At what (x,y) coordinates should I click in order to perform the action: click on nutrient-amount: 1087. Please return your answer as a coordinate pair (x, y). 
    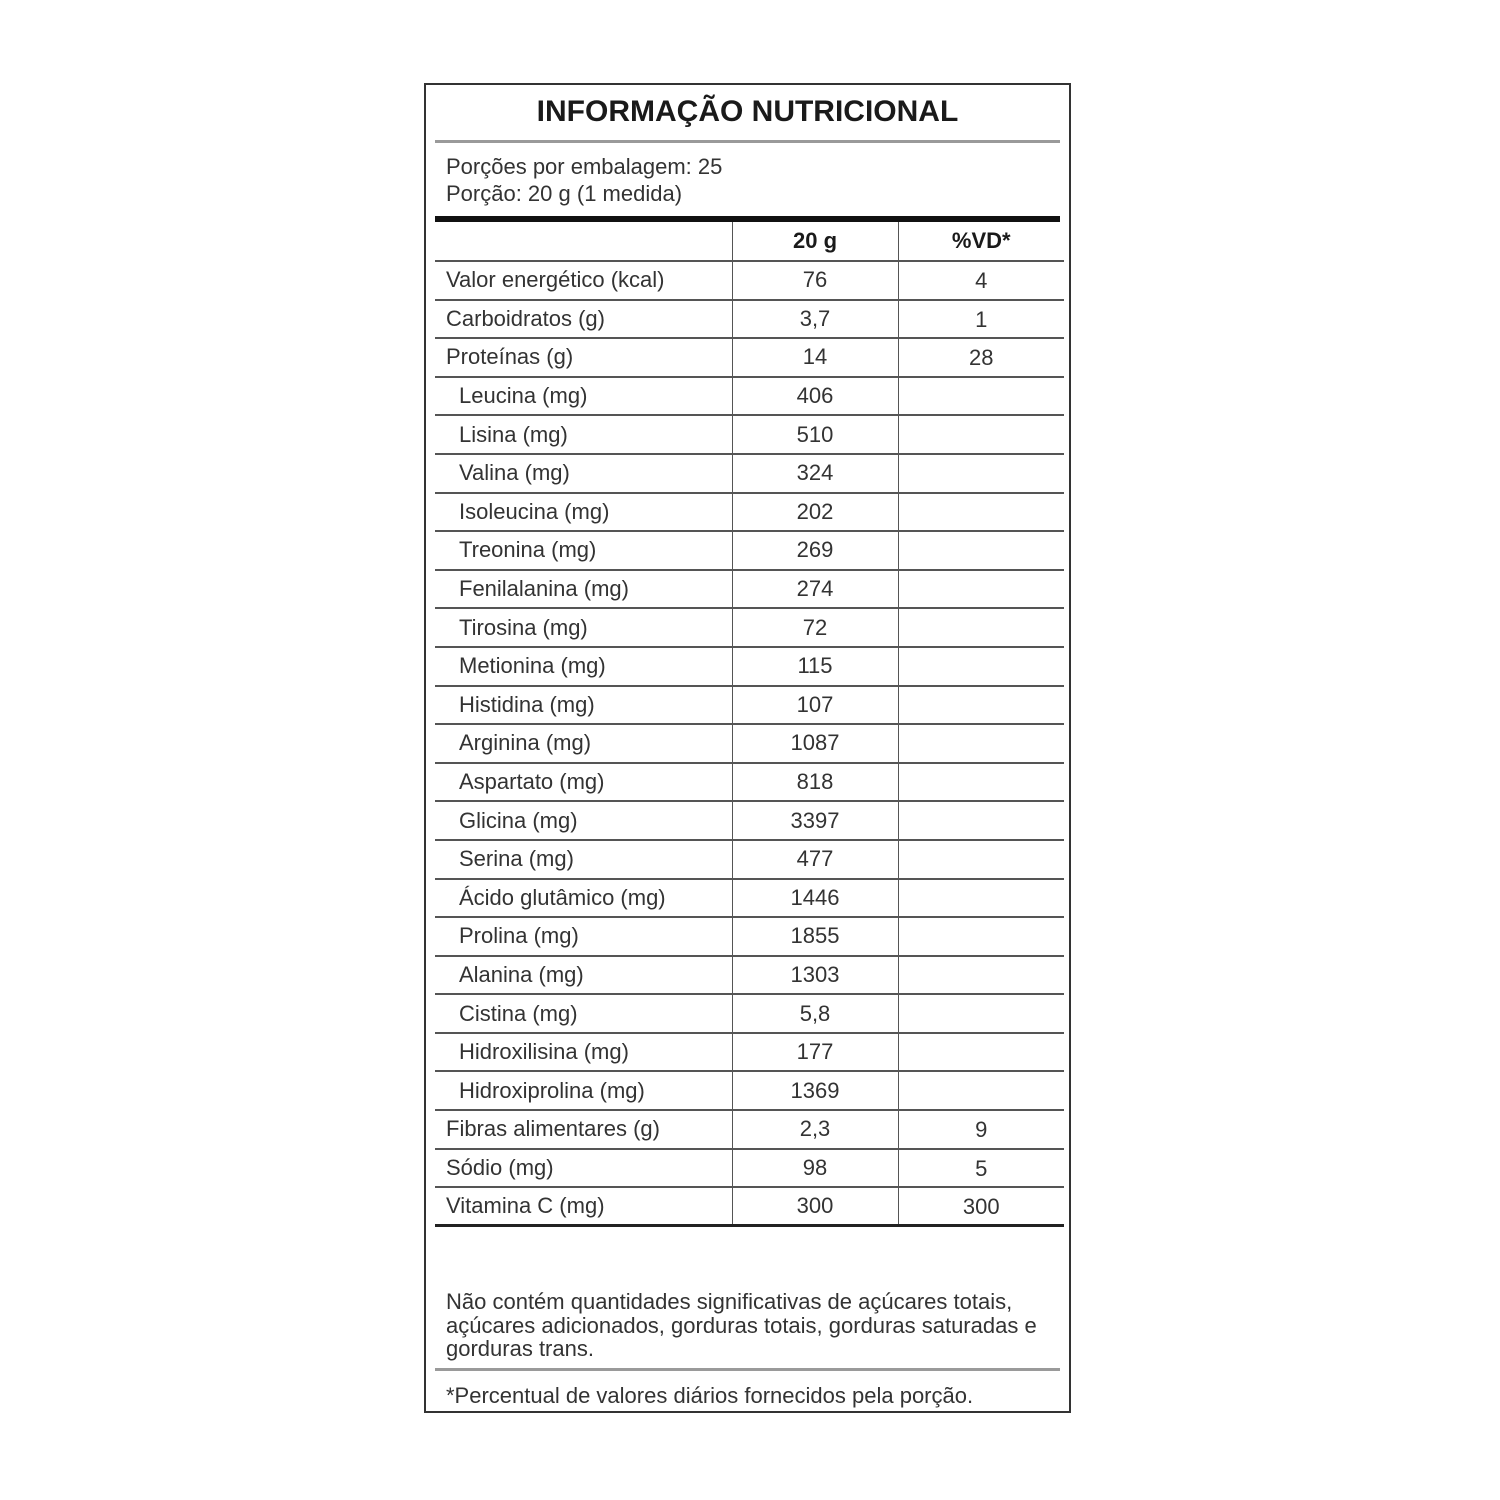
    Looking at the image, I should click on (815, 744).